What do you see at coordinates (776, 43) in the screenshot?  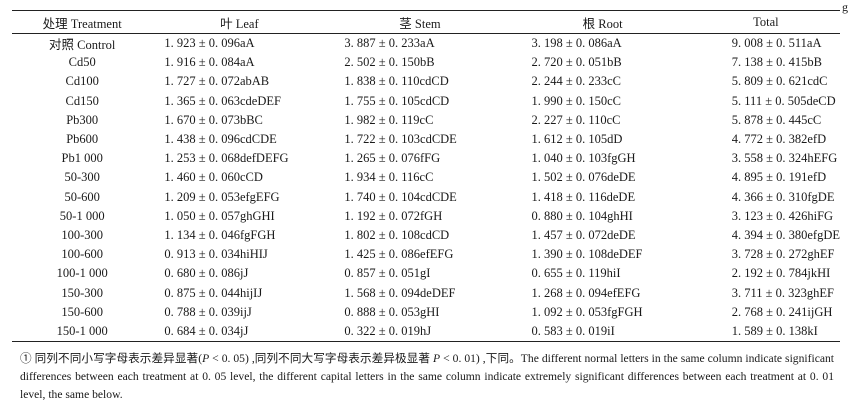 I see `cell-total: 9. 008 ± 0. 511aA` at bounding box center [776, 43].